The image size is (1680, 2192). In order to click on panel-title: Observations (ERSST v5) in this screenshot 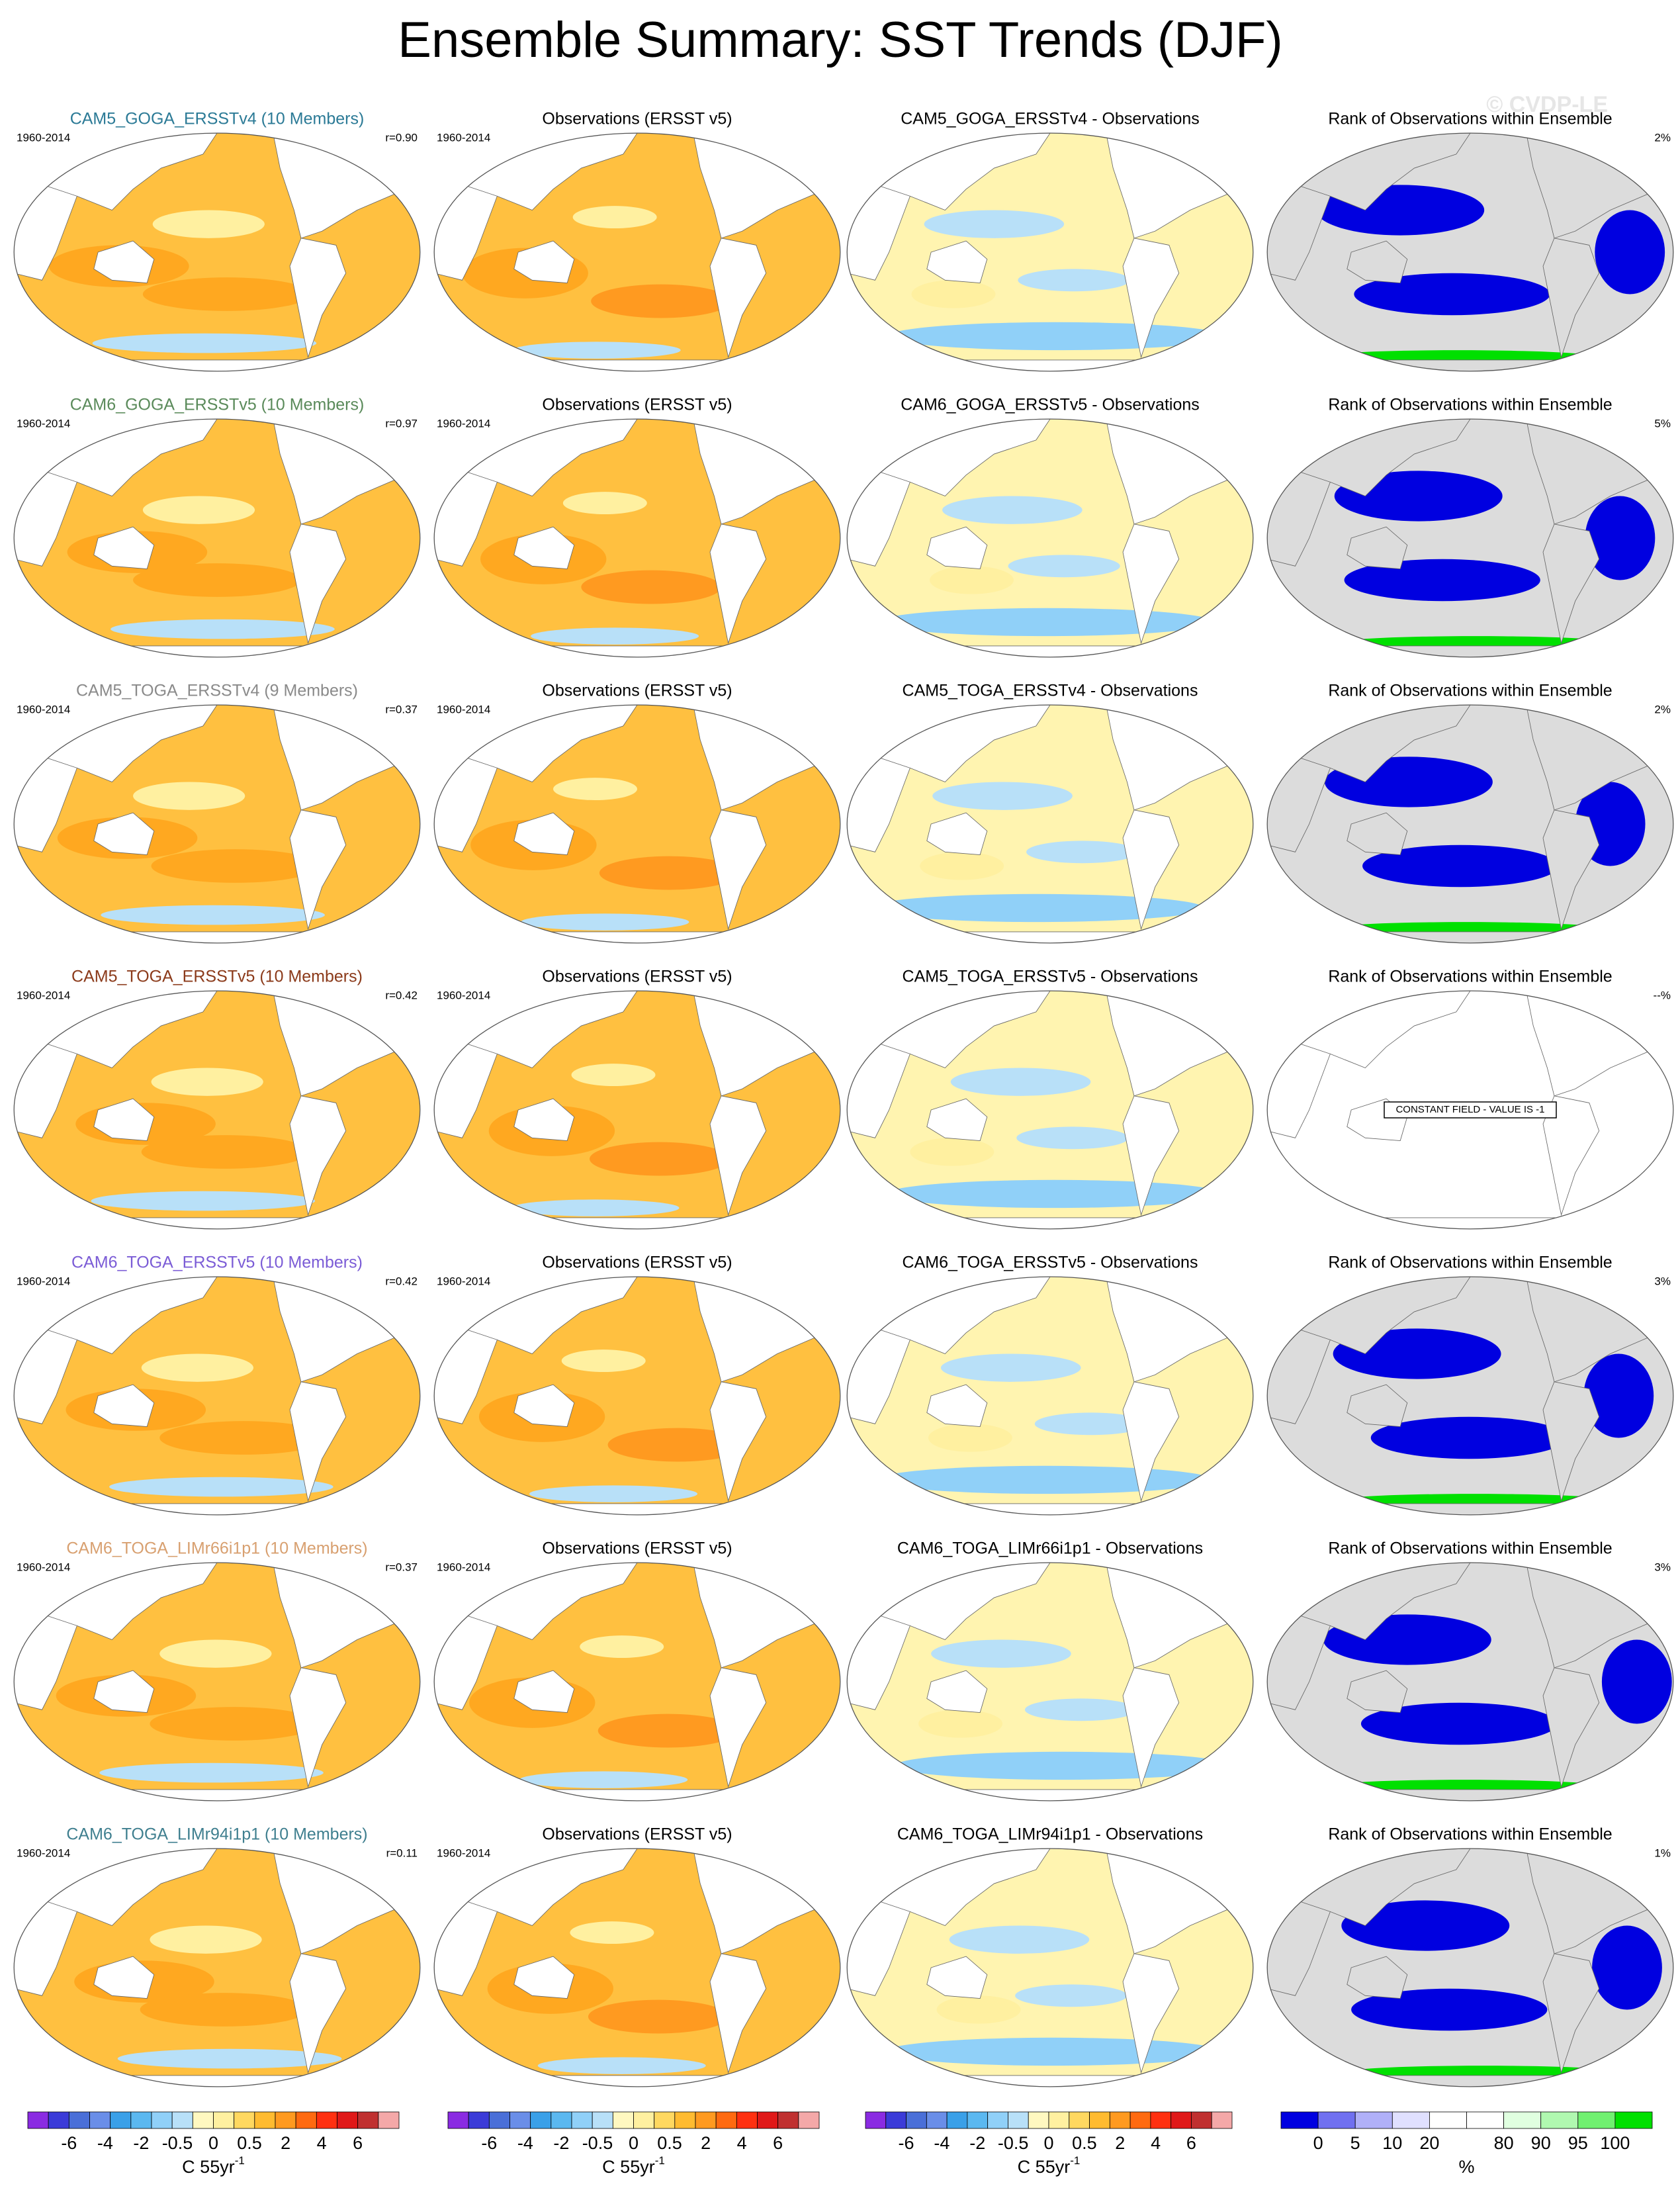, I will do `click(637, 119)`.